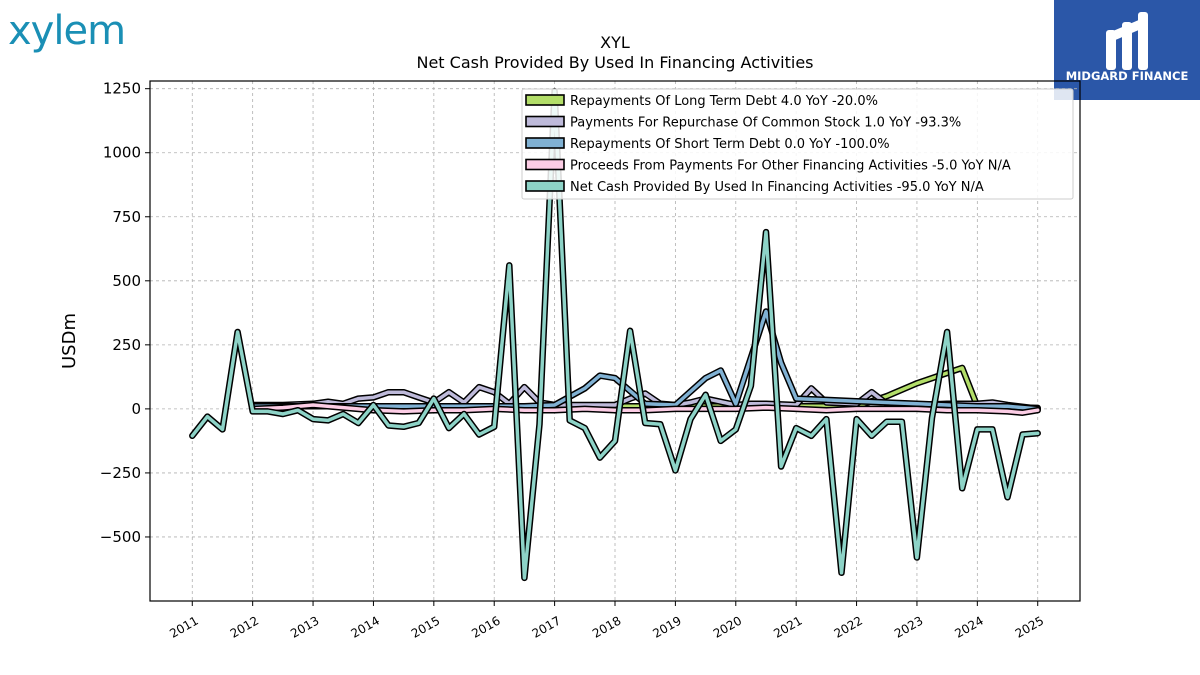 This screenshot has height=675, width=1200. Describe the element at coordinates (968, 626) in the screenshot. I see `x-tick-label: 2024` at that location.